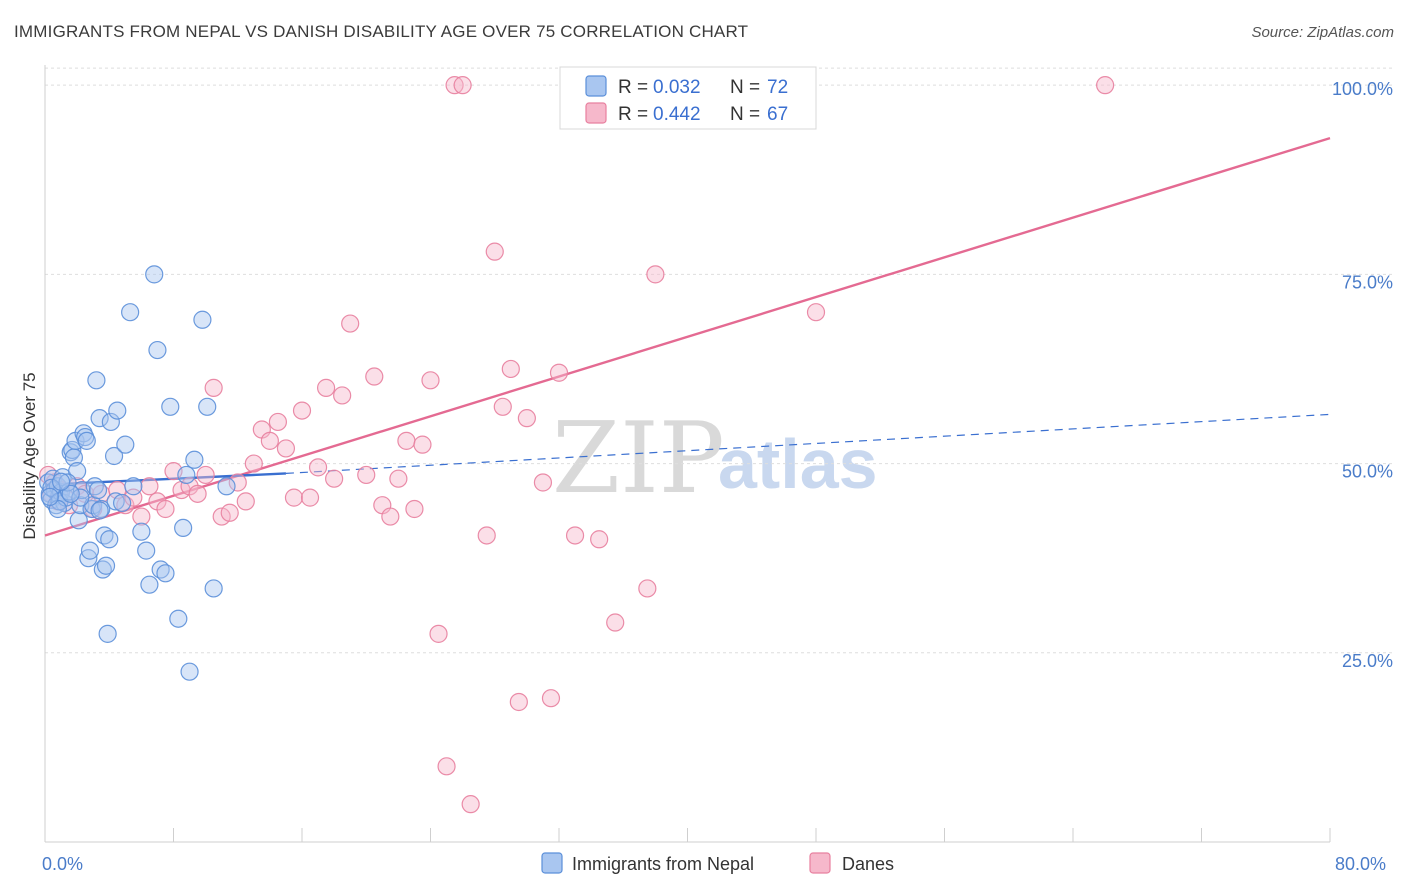  What do you see at coordinates (1322, 32) in the screenshot?
I see `chart-source: Source: ZipAtlas.com` at bounding box center [1322, 32].